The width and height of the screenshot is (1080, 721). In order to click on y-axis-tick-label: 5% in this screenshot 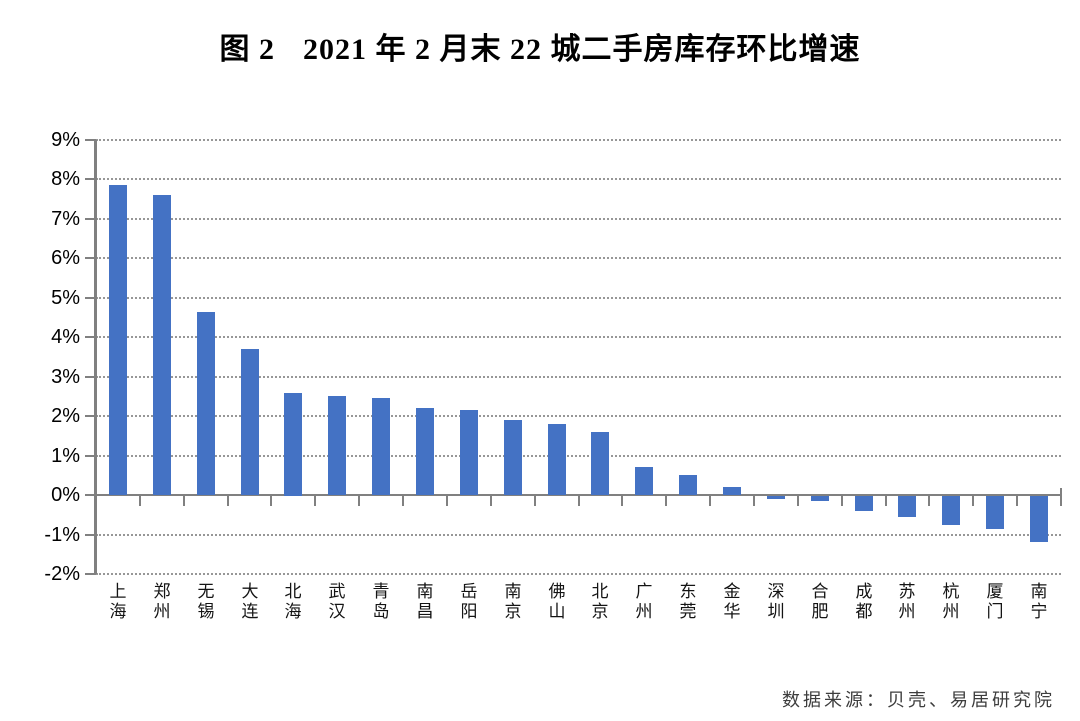, I will do `click(65, 298)`.